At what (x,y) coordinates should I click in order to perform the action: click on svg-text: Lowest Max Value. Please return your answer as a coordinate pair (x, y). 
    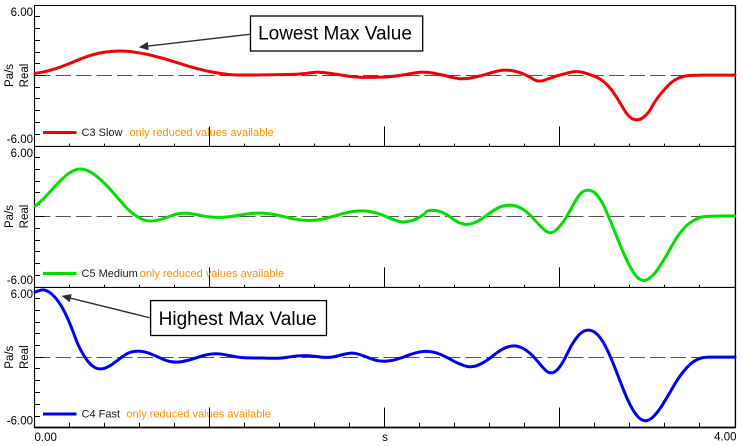
    Looking at the image, I should click on (335, 34).